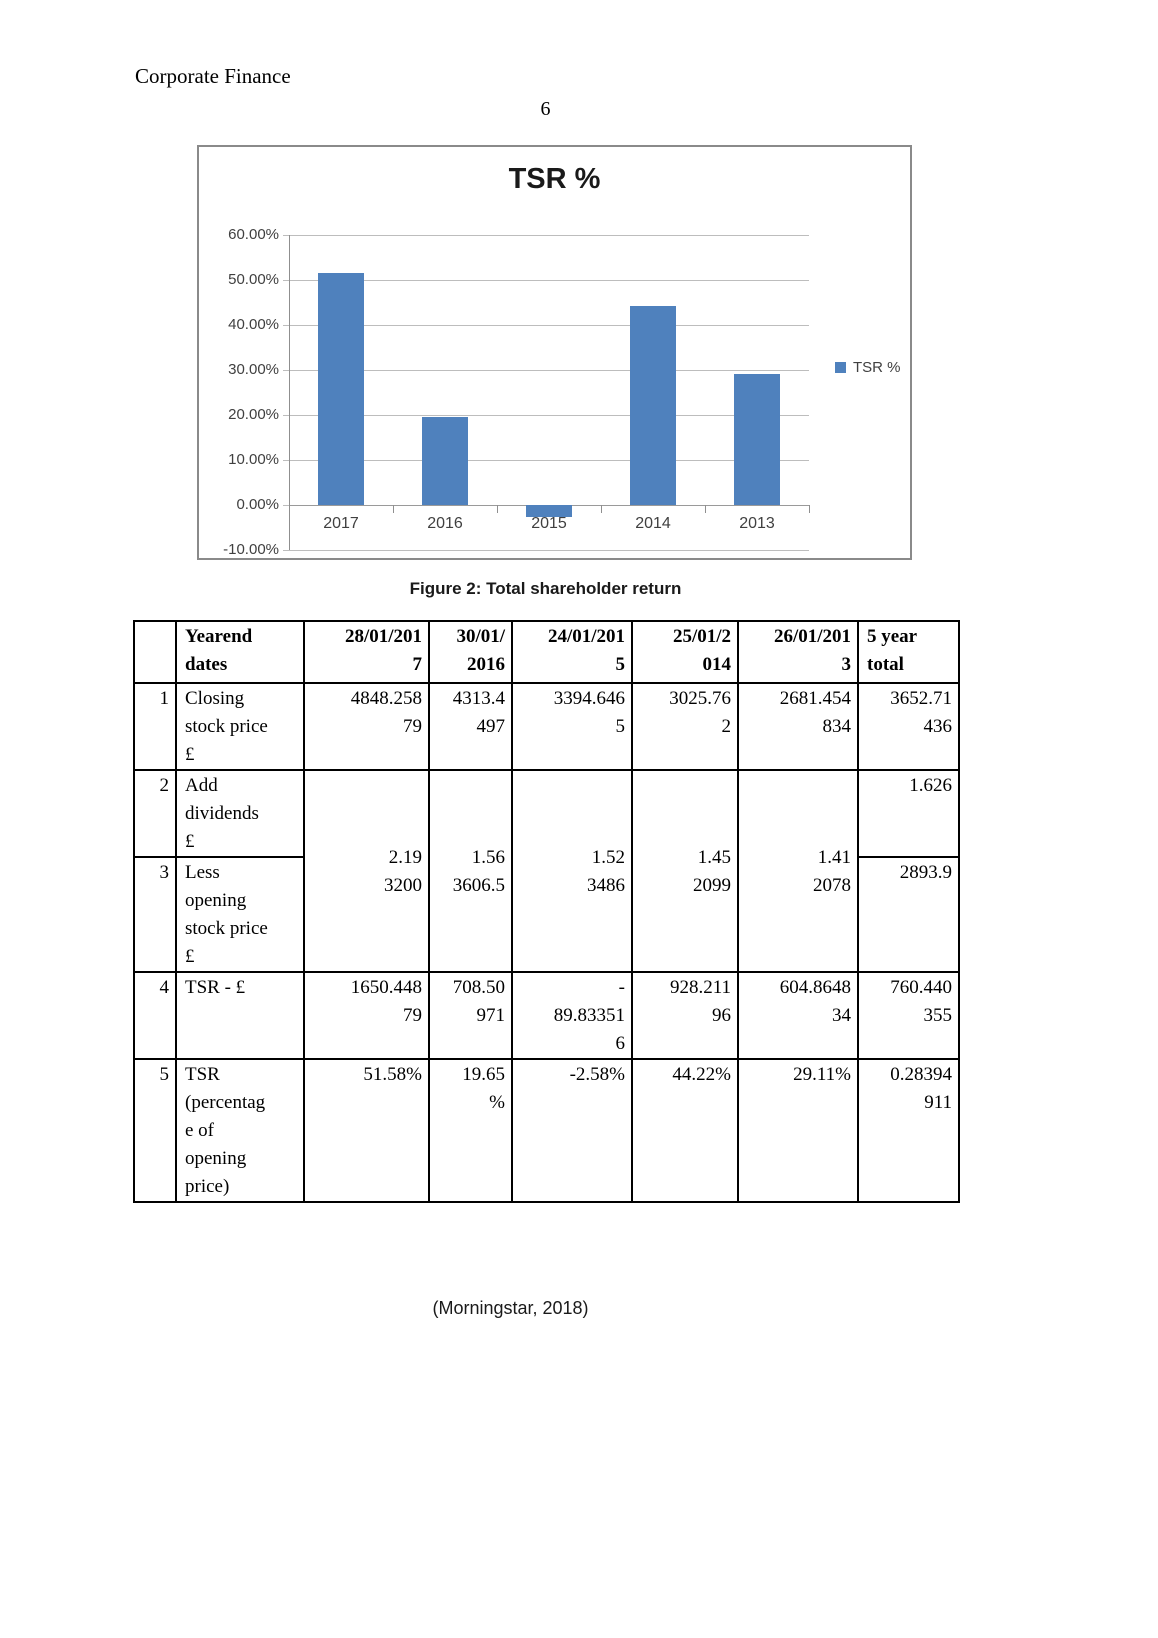 The height and width of the screenshot is (1638, 1158). What do you see at coordinates (572, 1130) in the screenshot?
I see `table-cell: -2.58%` at bounding box center [572, 1130].